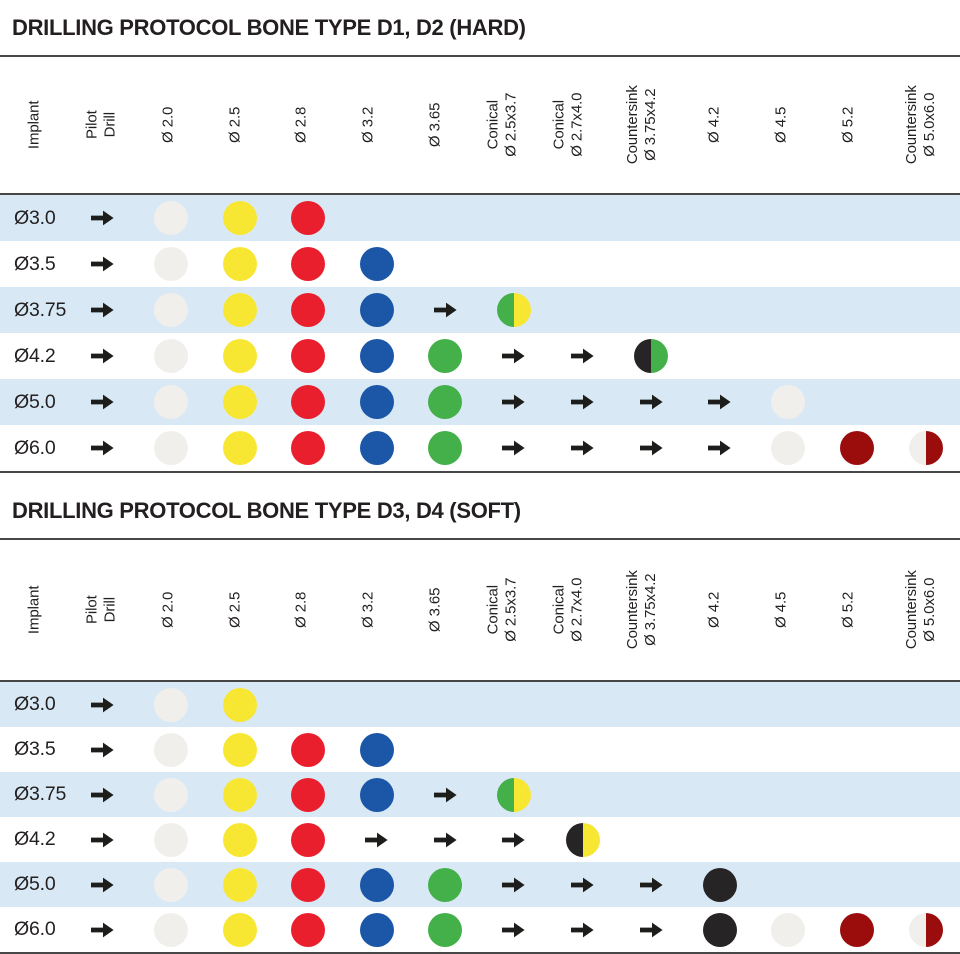  What do you see at coordinates (35, 447) in the screenshot?
I see `implant-label: Ø6.0` at bounding box center [35, 447].